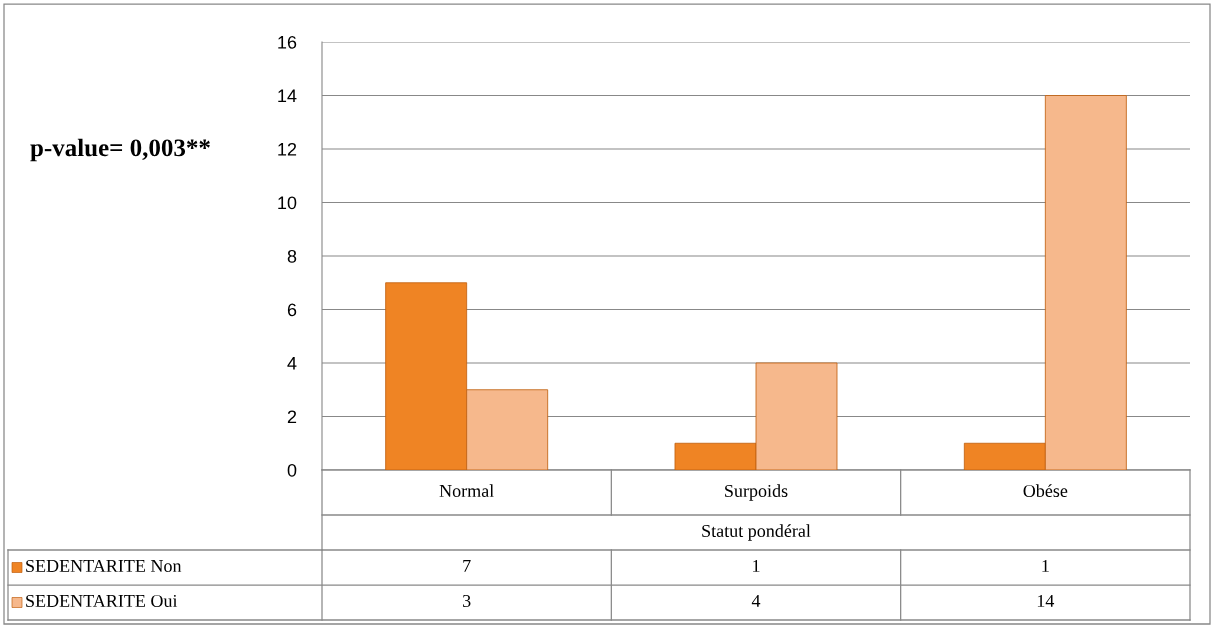 This screenshot has height=628, width=1214. Describe the element at coordinates (104, 566) in the screenshot. I see `legend-label: SEDENTARITE Non` at that location.